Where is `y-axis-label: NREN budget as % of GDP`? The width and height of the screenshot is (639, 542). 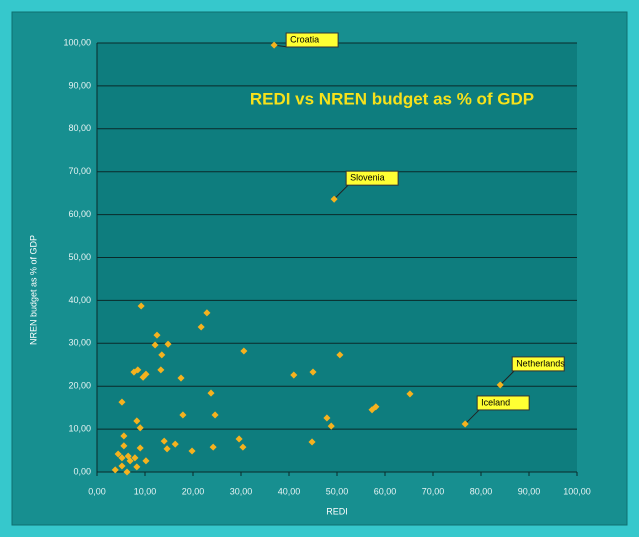
y-axis-label: NREN budget as % of GDP is located at coordinates (33, 290).